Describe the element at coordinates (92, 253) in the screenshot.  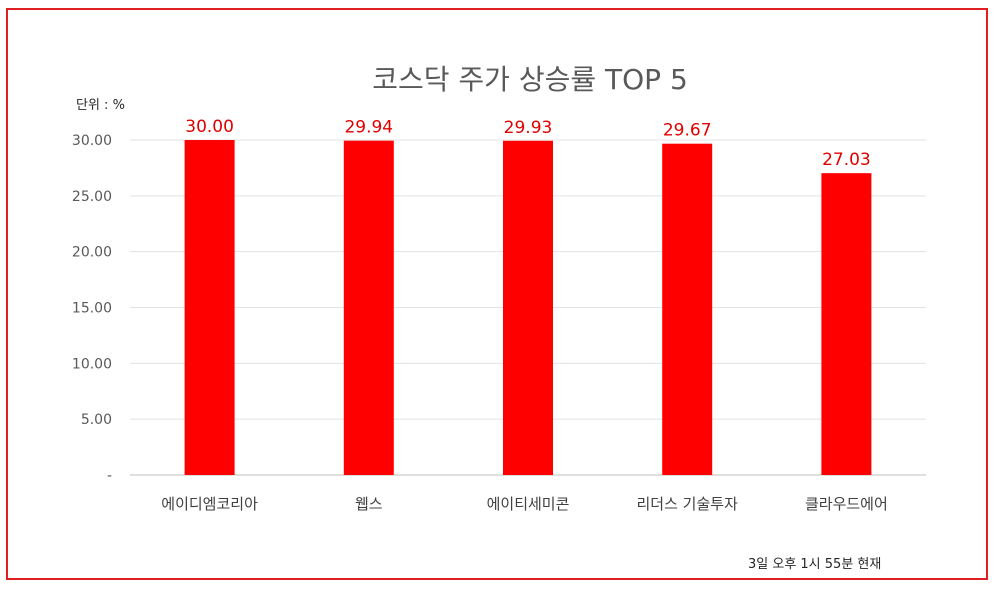
I see `y-tick-label: 20.00` at that location.